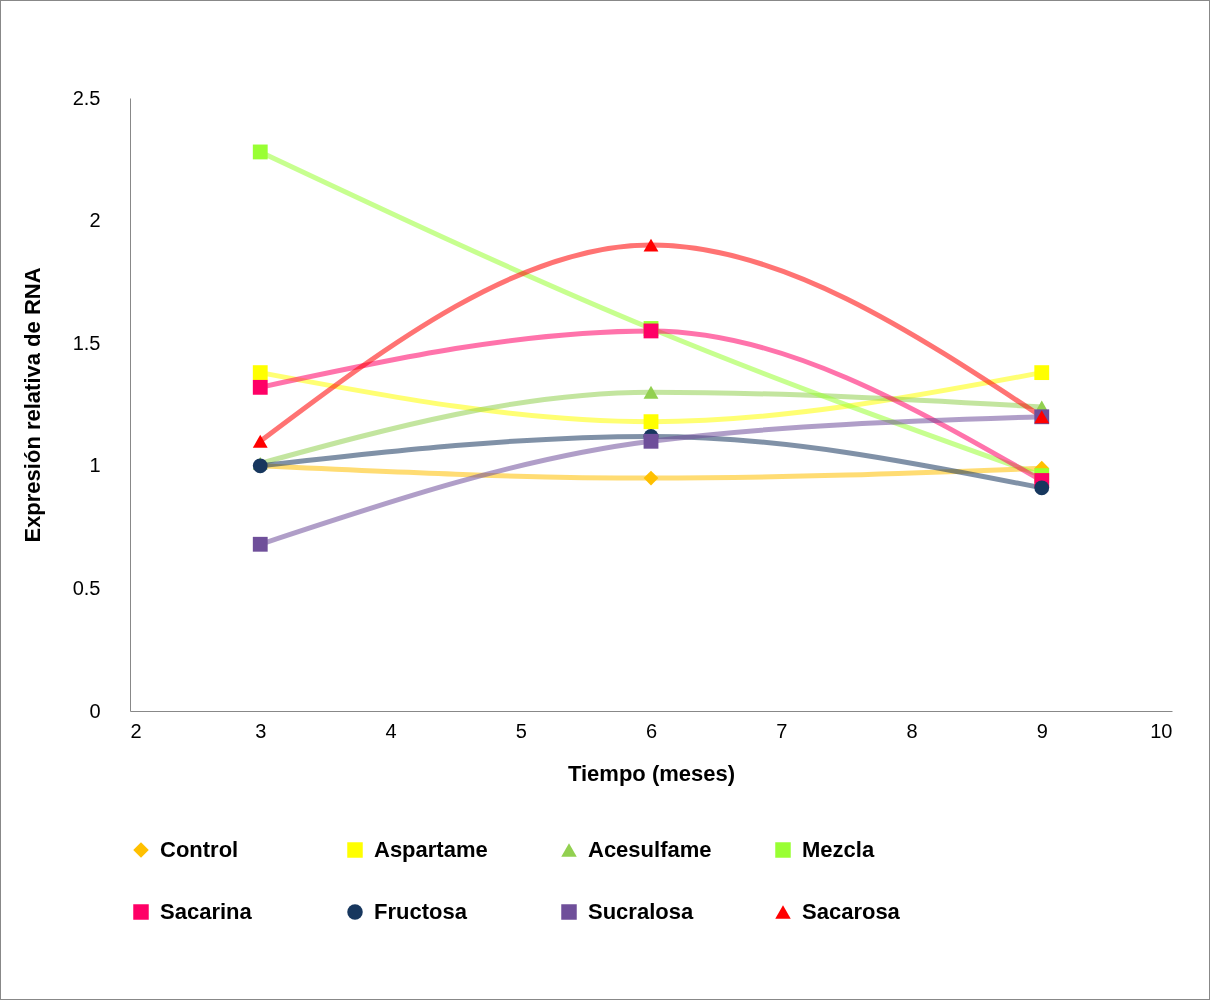  Describe the element at coordinates (32, 405) in the screenshot. I see `y-axis-title: Expresión relativa de RNA` at that location.